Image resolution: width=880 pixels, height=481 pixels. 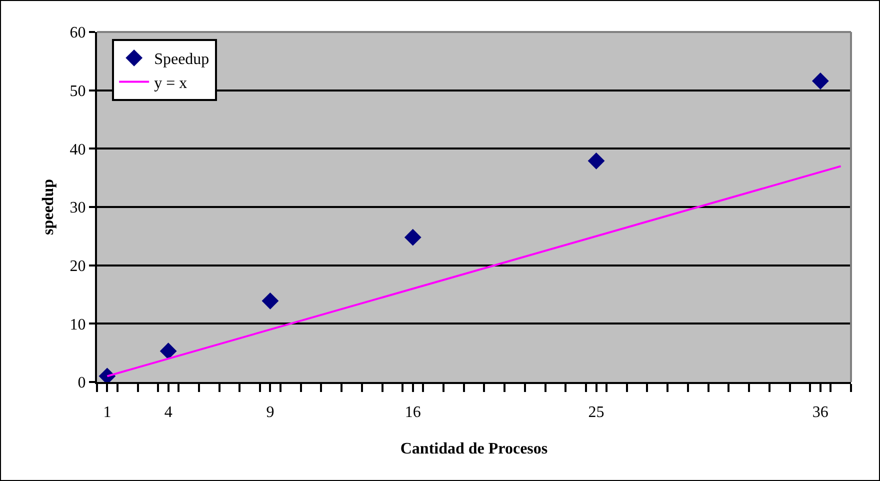 I want to click on x-tick-label: 9, so click(x=270, y=413).